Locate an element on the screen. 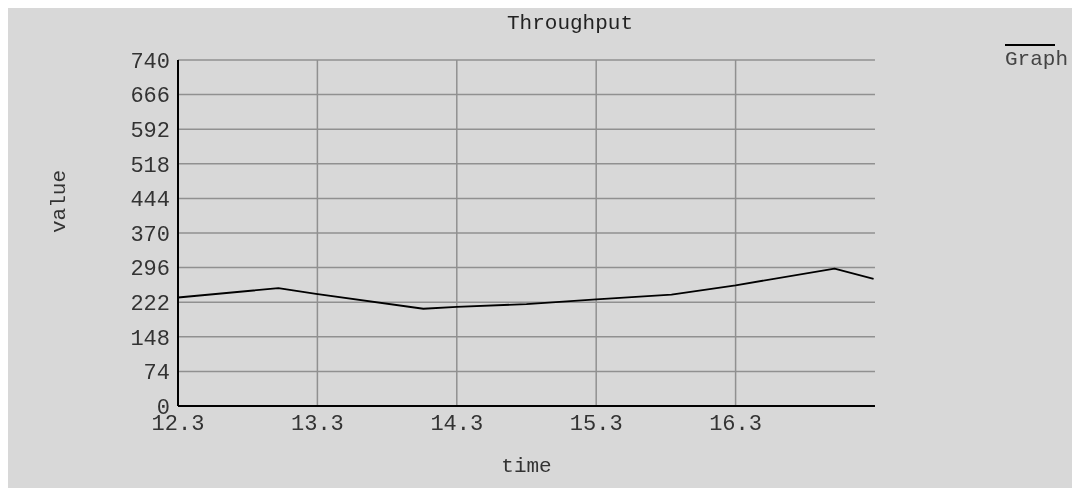 This screenshot has width=1080, height=496. y-tick-label: 74 is located at coordinates (156, 374).